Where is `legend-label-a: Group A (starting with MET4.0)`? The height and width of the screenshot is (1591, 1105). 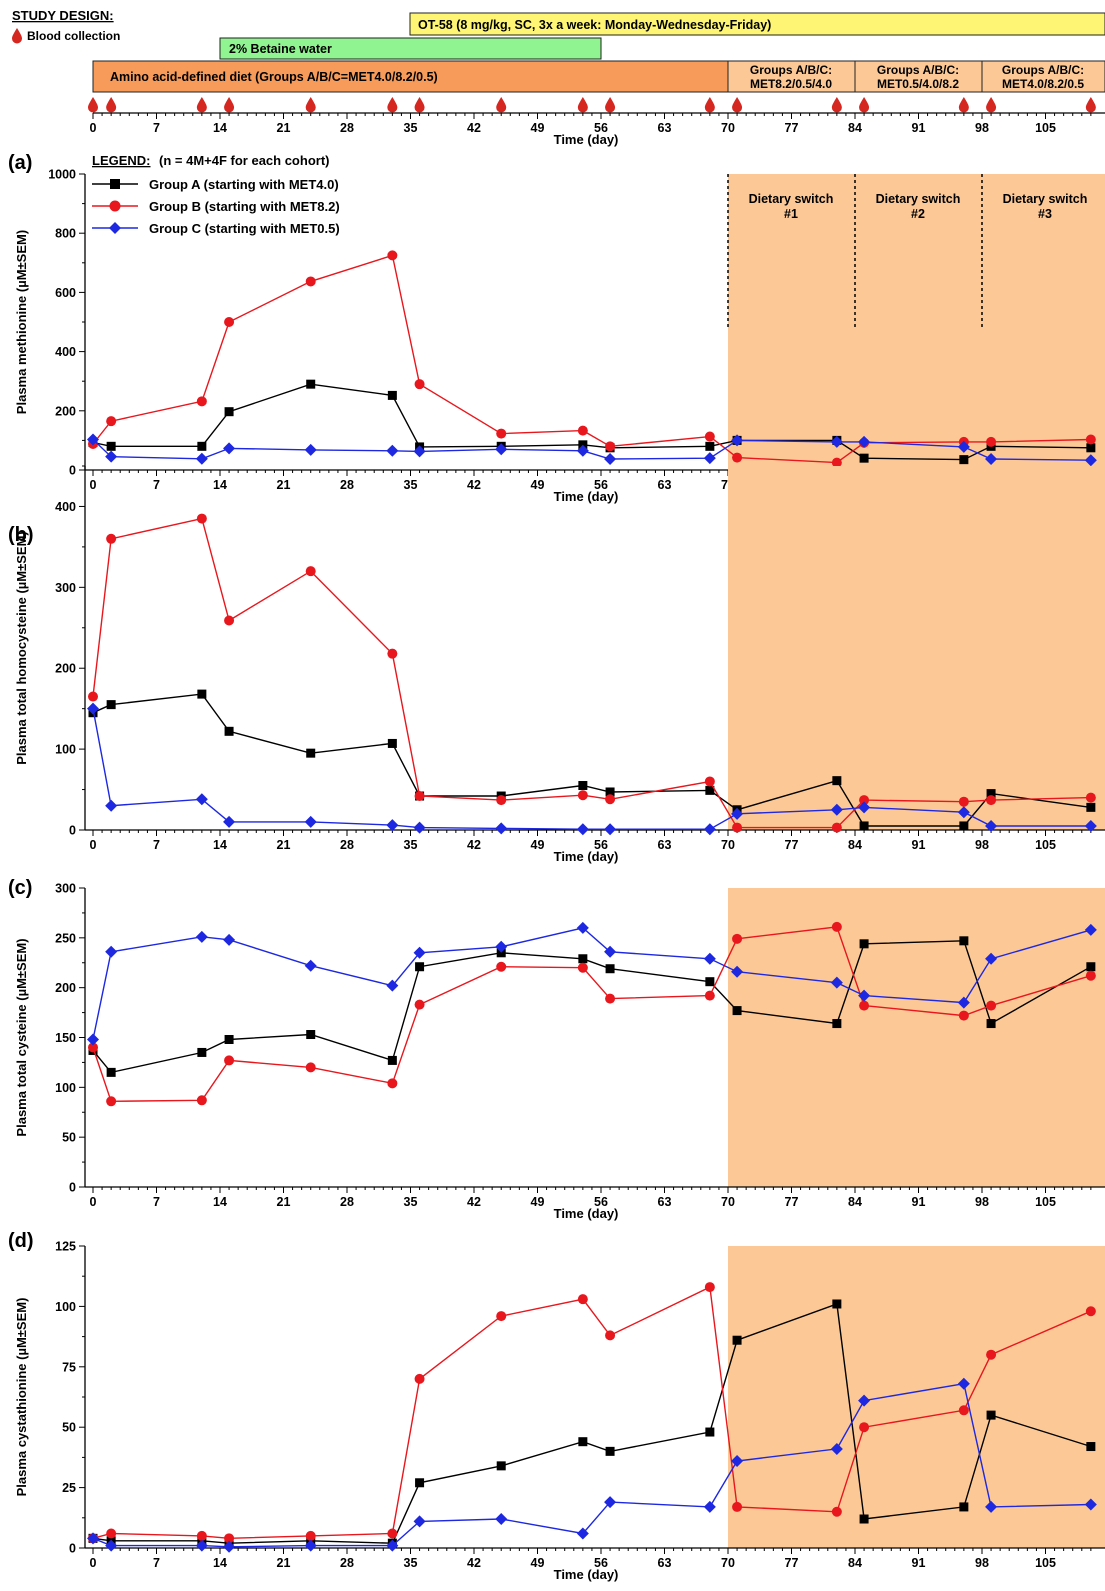
legend-label-a: Group A (starting with MET4.0) is located at coordinates (244, 184).